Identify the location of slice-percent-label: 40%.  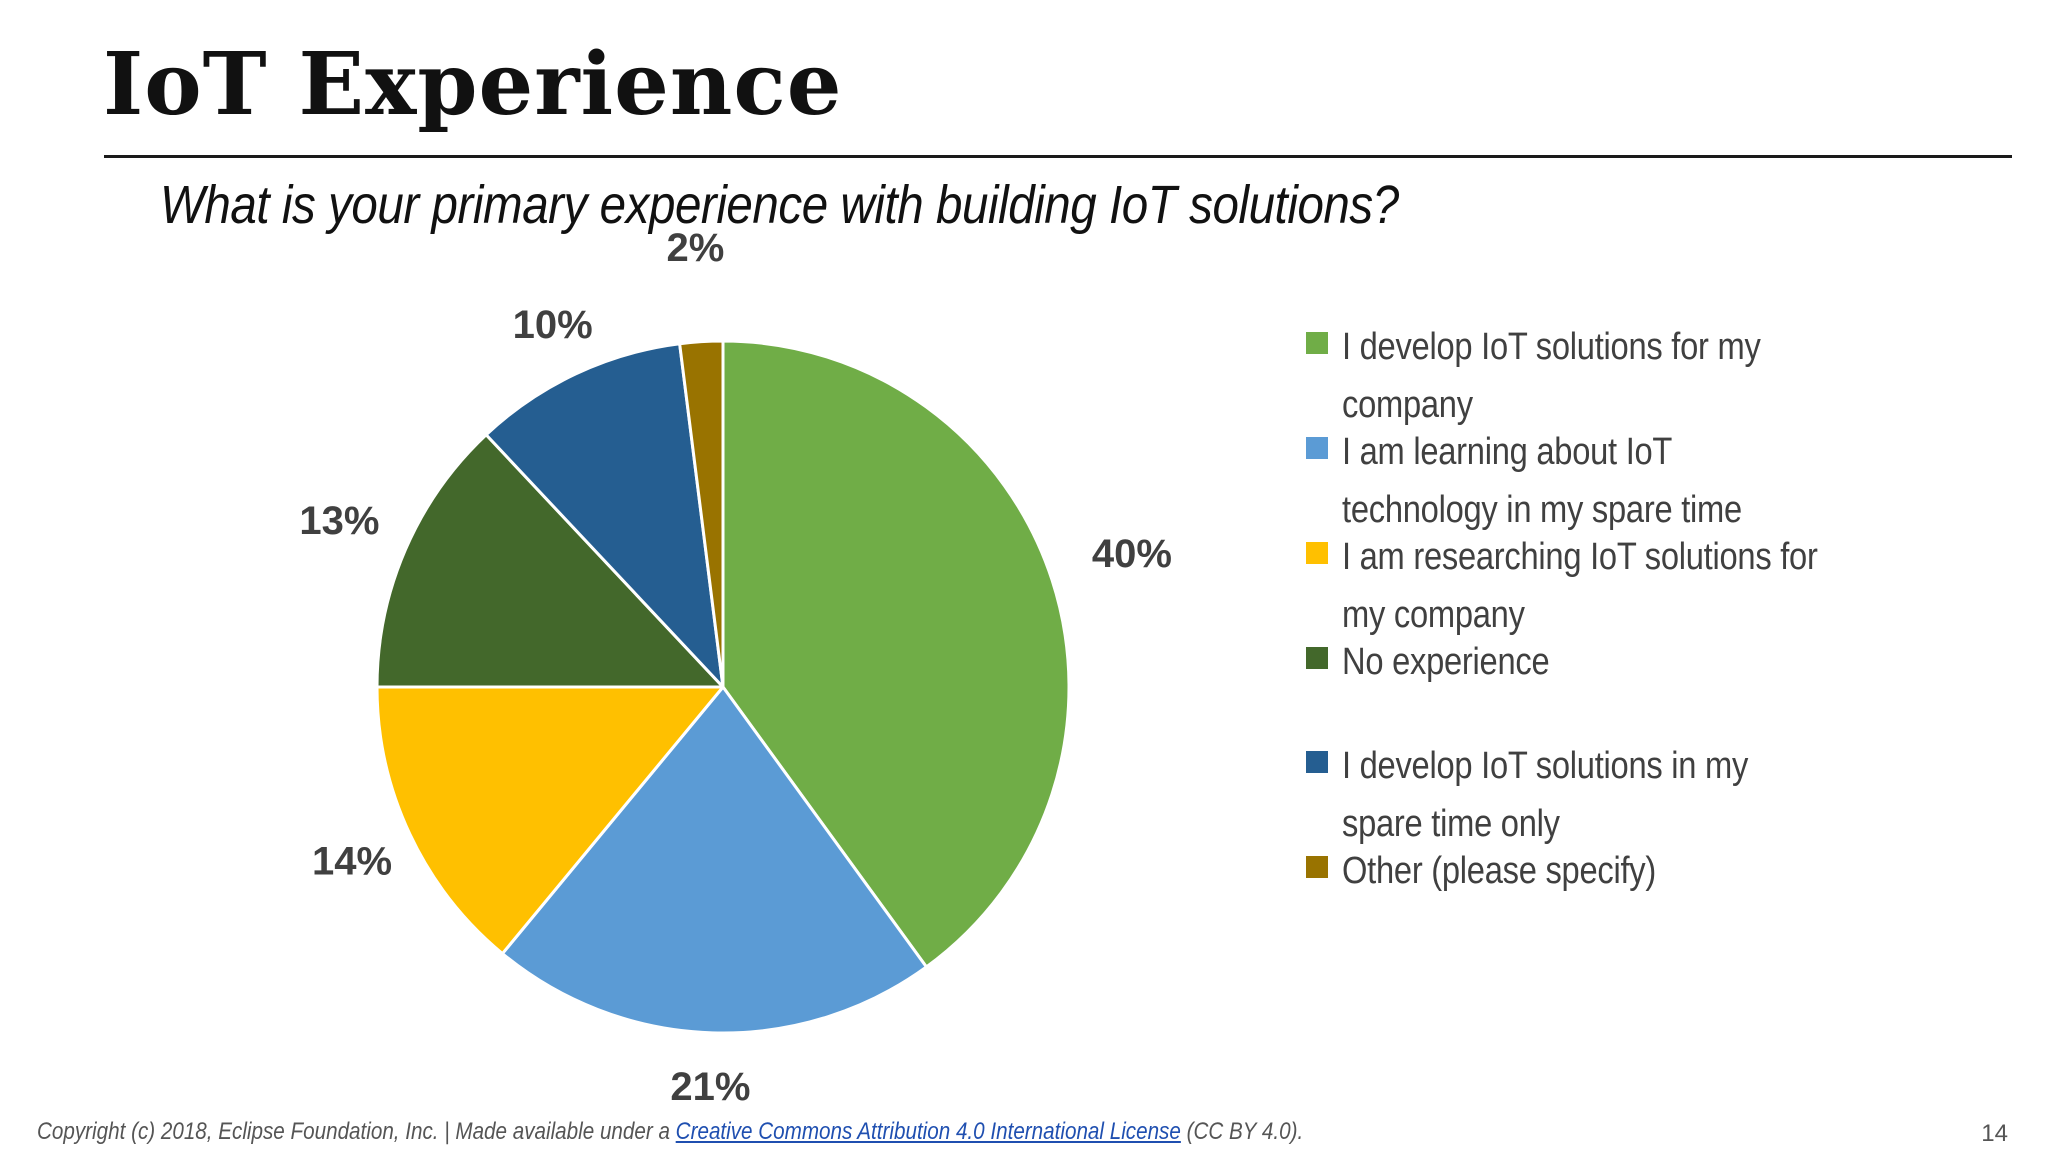
(1132, 554).